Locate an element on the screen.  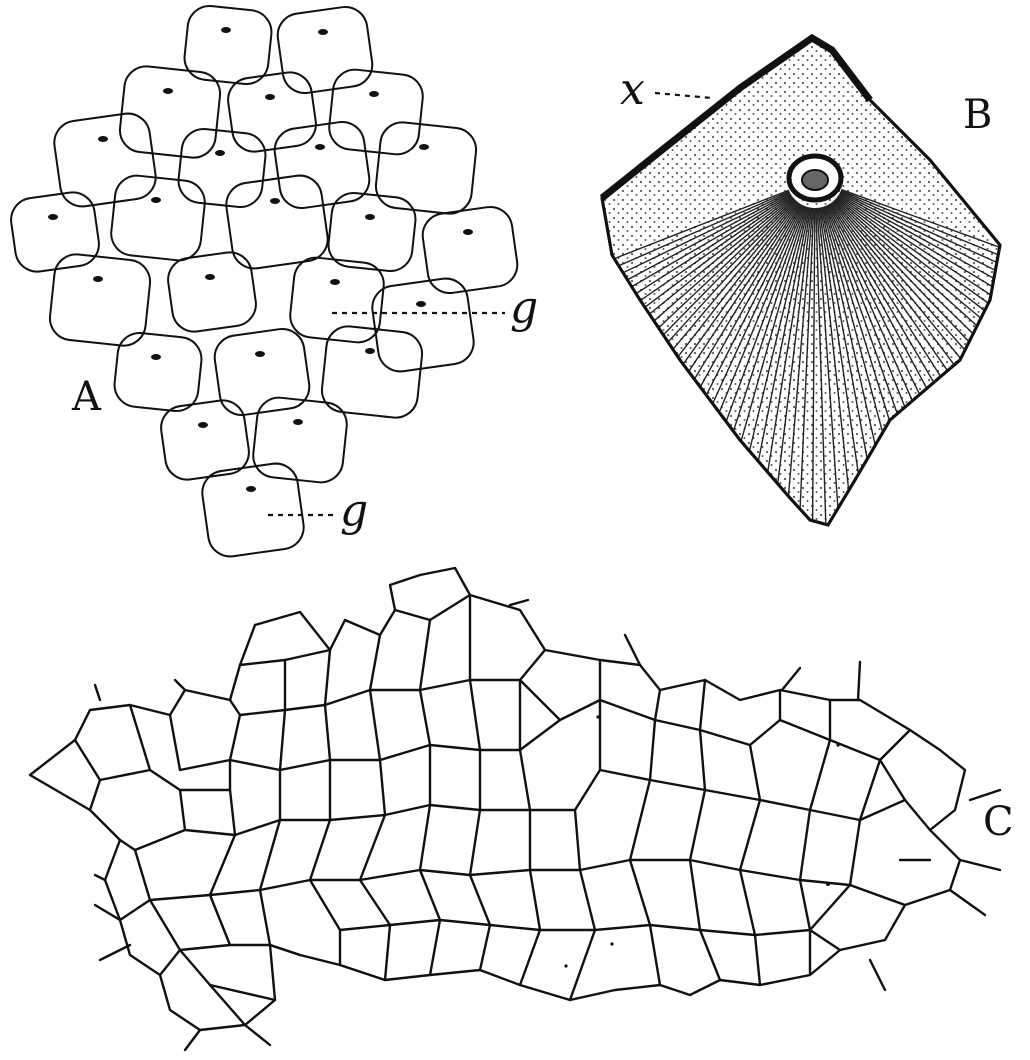
panel-a-callout-g-2: g is located at coordinates (354, 510).